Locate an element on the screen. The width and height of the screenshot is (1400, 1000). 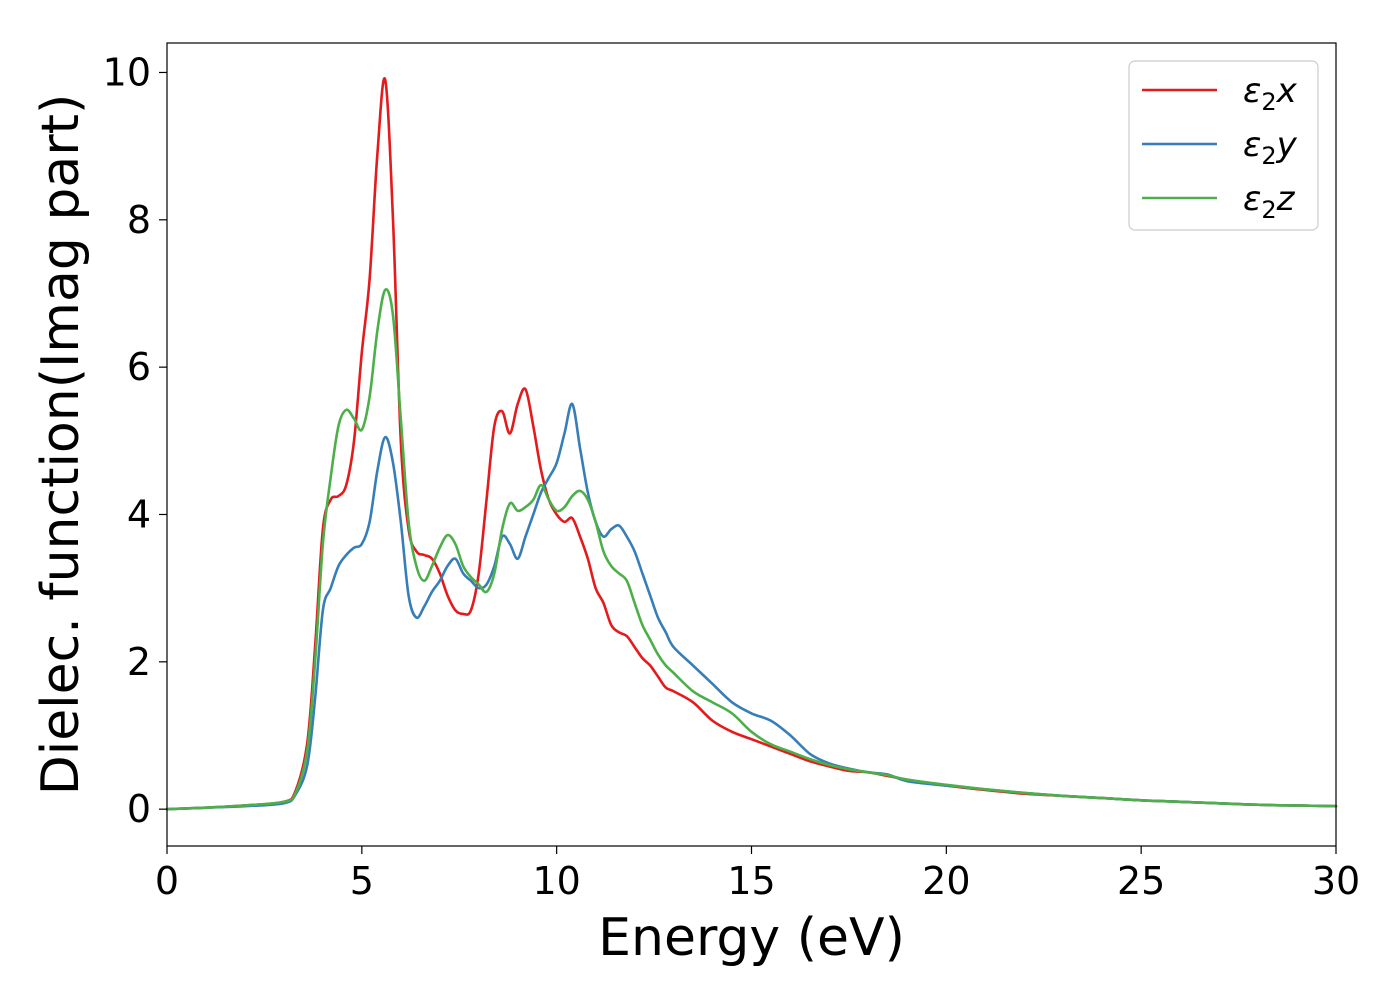
x-tick-label: 15 is located at coordinates (751, 881).